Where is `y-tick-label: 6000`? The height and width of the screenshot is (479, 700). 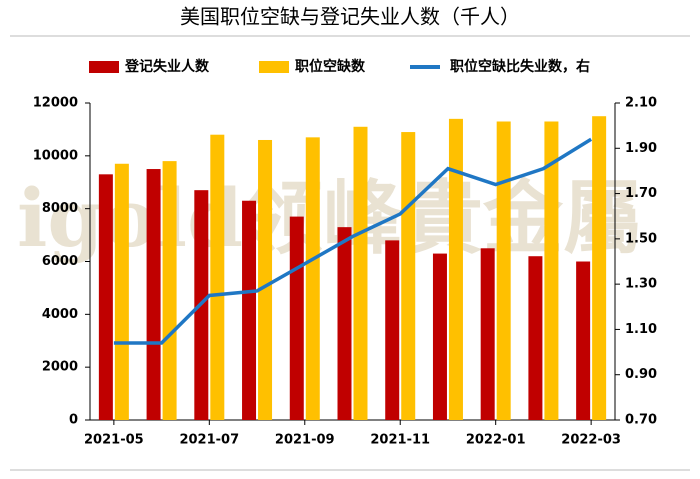 y-tick-label: 6000 is located at coordinates (60, 261).